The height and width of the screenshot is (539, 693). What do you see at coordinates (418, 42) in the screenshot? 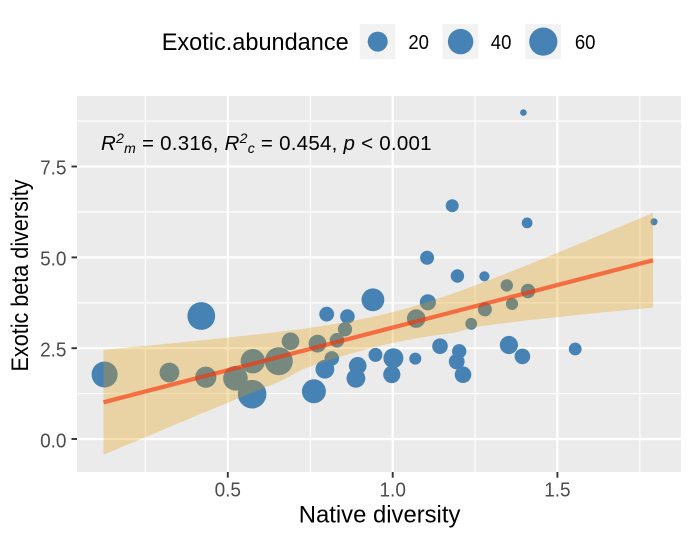
I see `svg-text: 20` at bounding box center [418, 42].